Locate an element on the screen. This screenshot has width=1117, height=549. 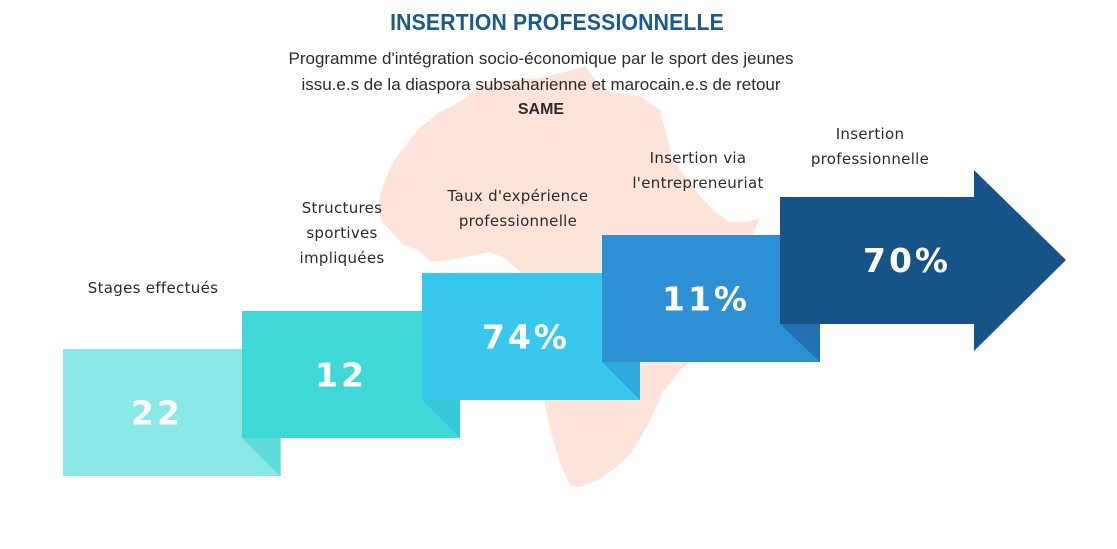
step-5-value: 70% is located at coordinates (907, 260).